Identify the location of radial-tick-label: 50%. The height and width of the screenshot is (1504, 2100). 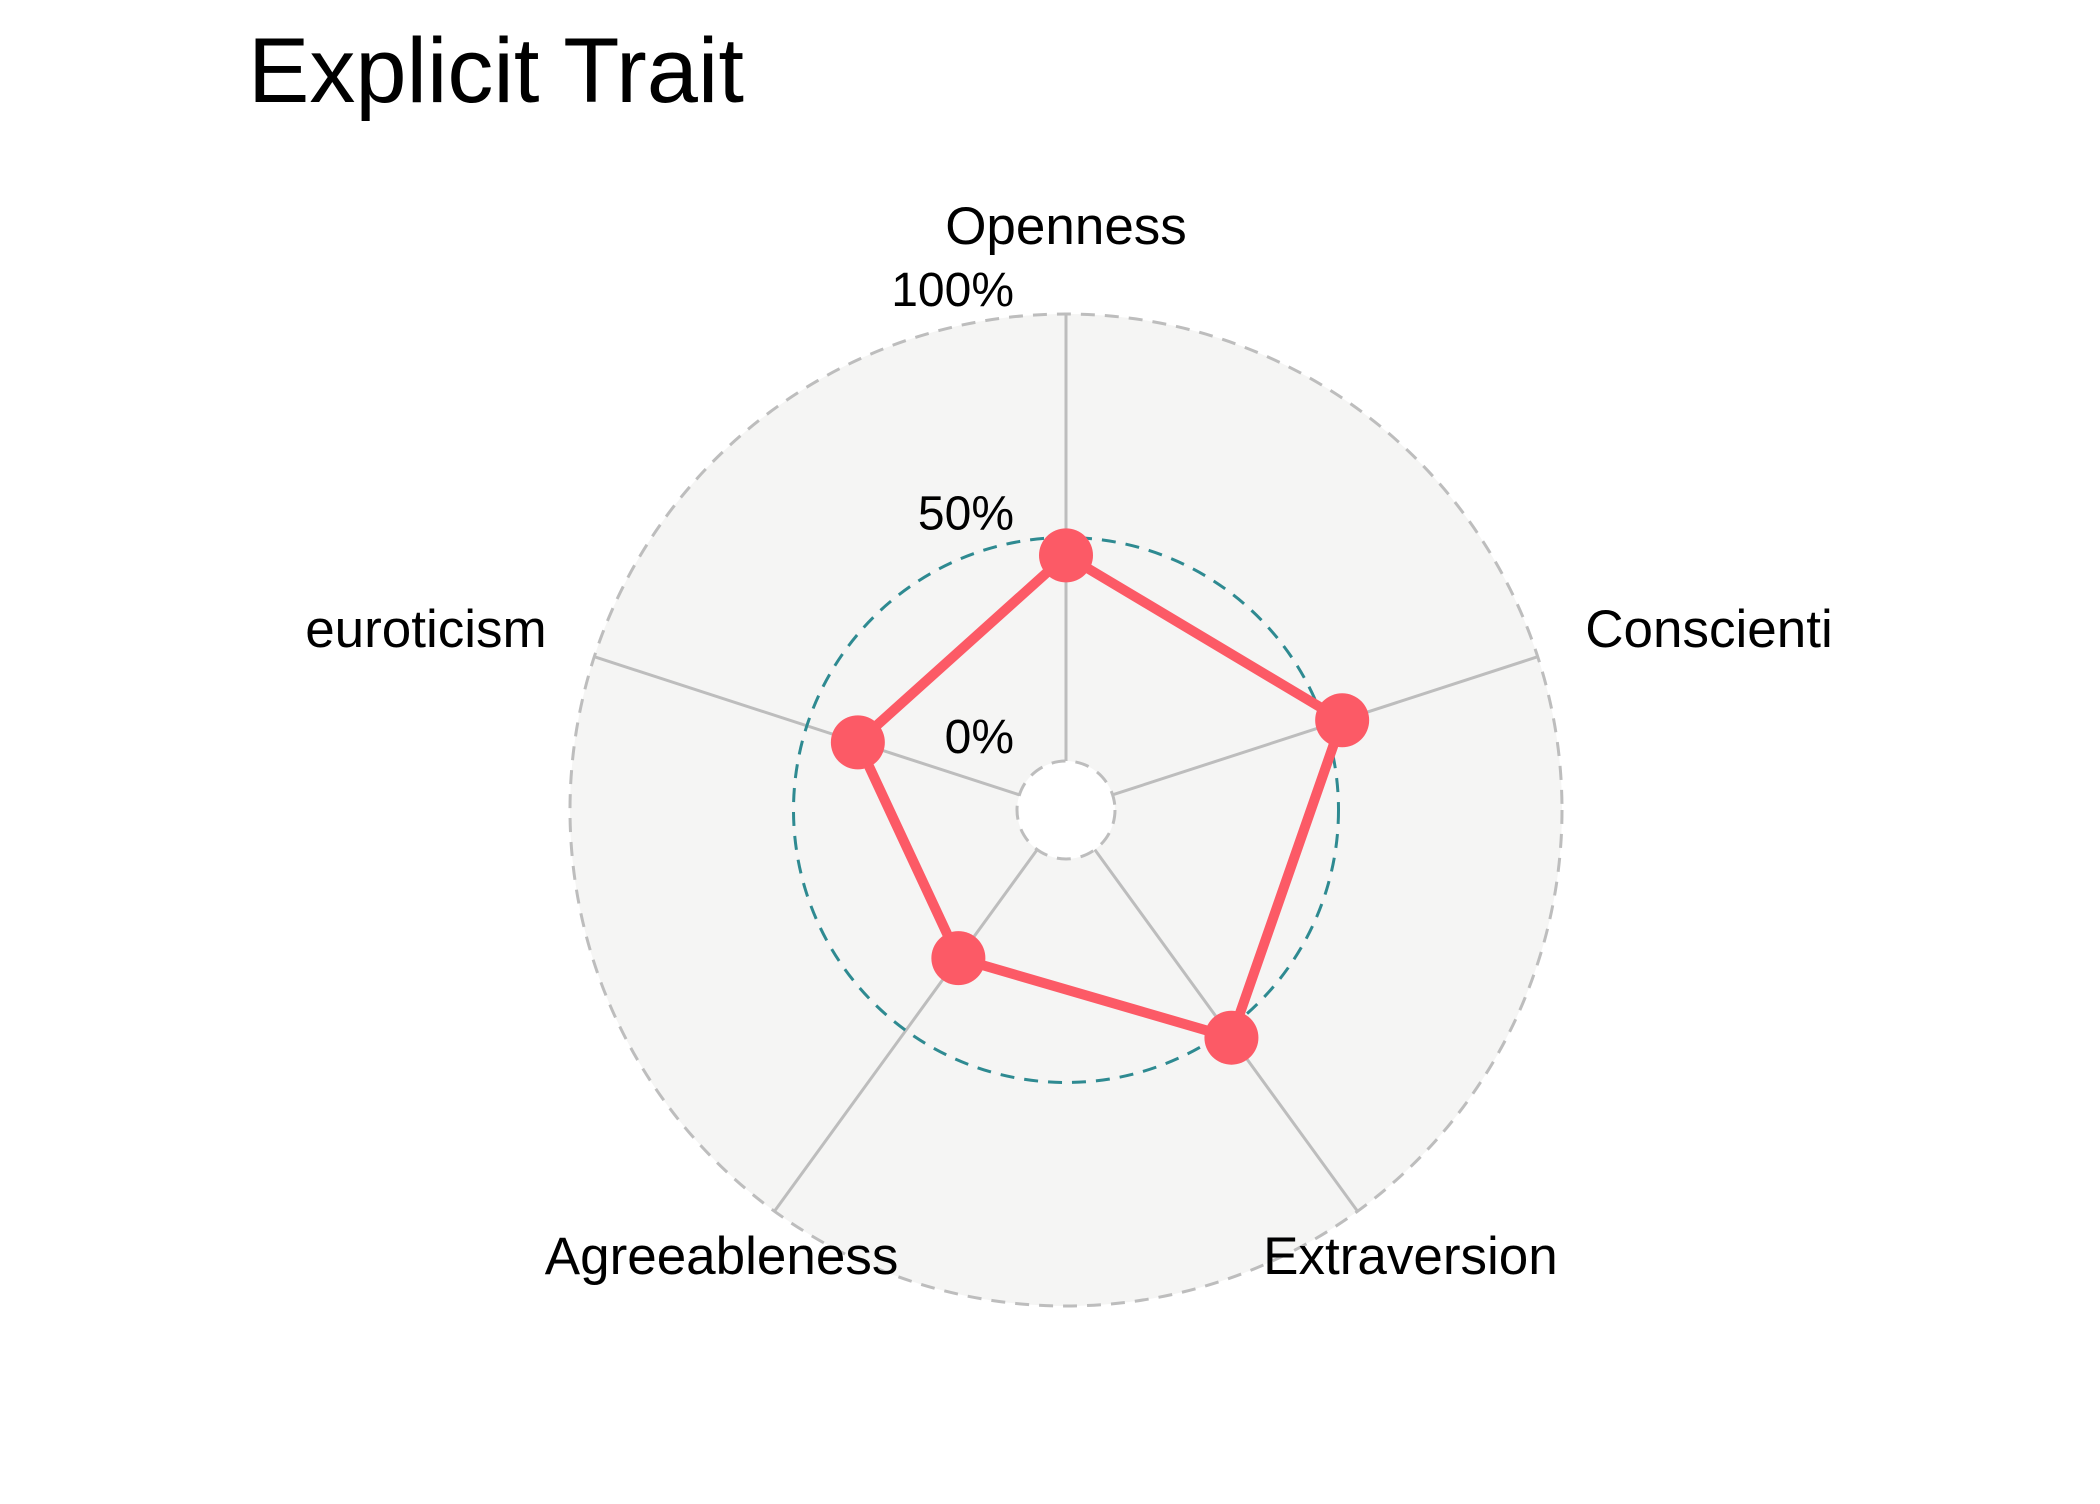
(966, 514).